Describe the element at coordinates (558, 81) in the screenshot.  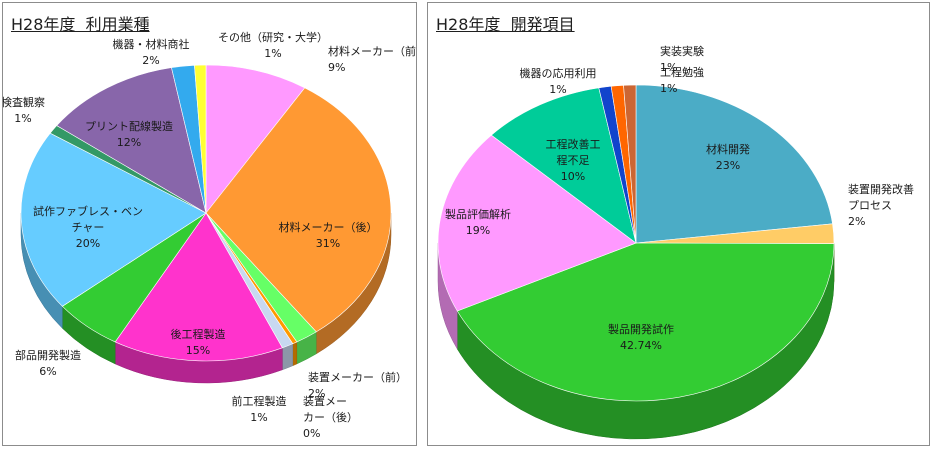
I see `slice-label: 機器の応用利用 1%` at that location.